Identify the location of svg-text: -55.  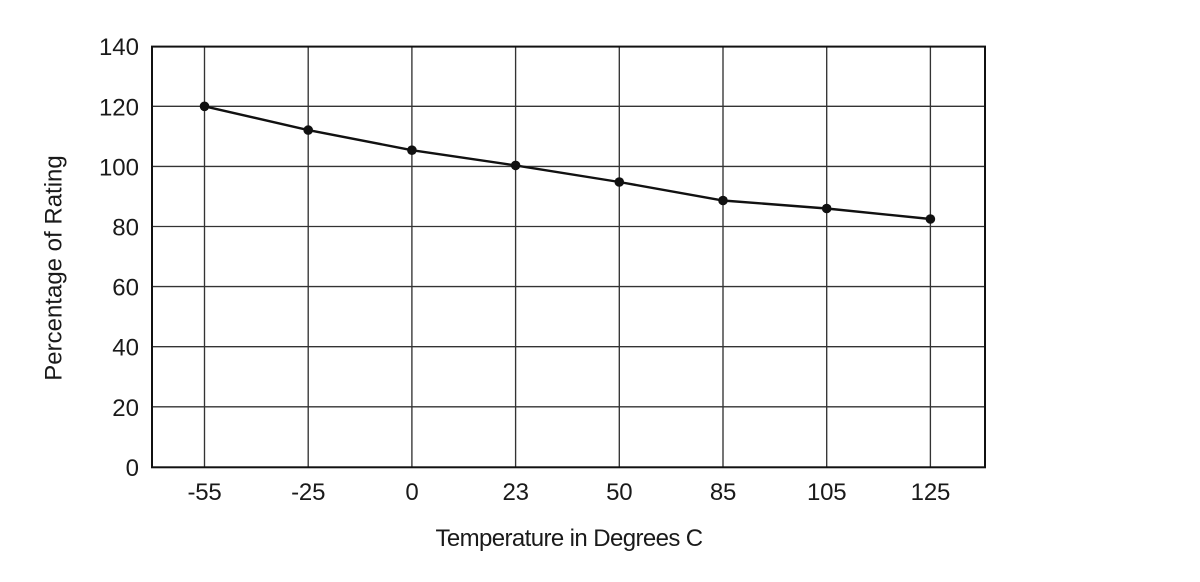
(204, 492).